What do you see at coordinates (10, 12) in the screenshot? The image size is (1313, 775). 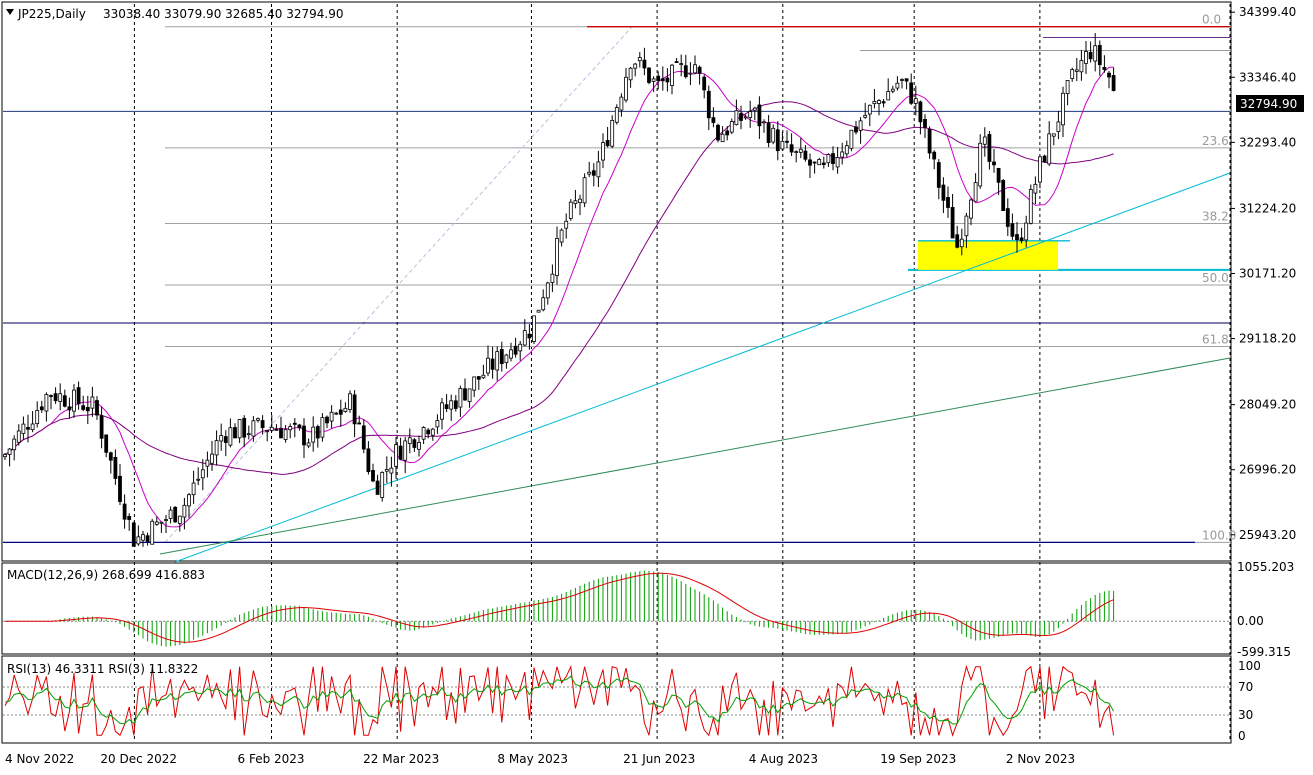 I see `collapse-triangle-icon` at bounding box center [10, 12].